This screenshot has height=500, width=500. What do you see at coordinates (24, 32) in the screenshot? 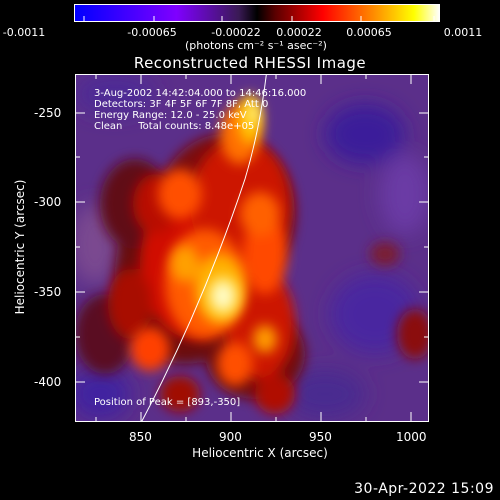
I see `colorbar-tick-label: -0.0011` at bounding box center [24, 32].